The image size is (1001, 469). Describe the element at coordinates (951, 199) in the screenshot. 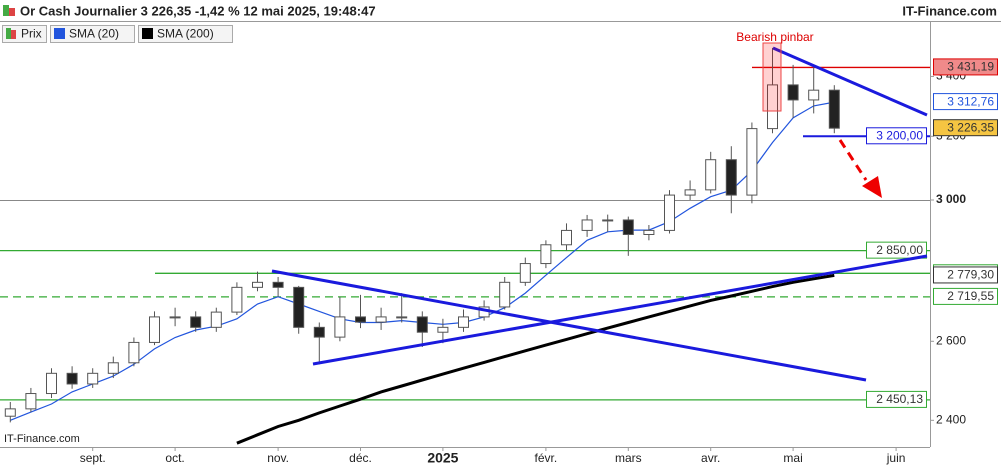

I see `y-tick-label: 3 000` at that location.